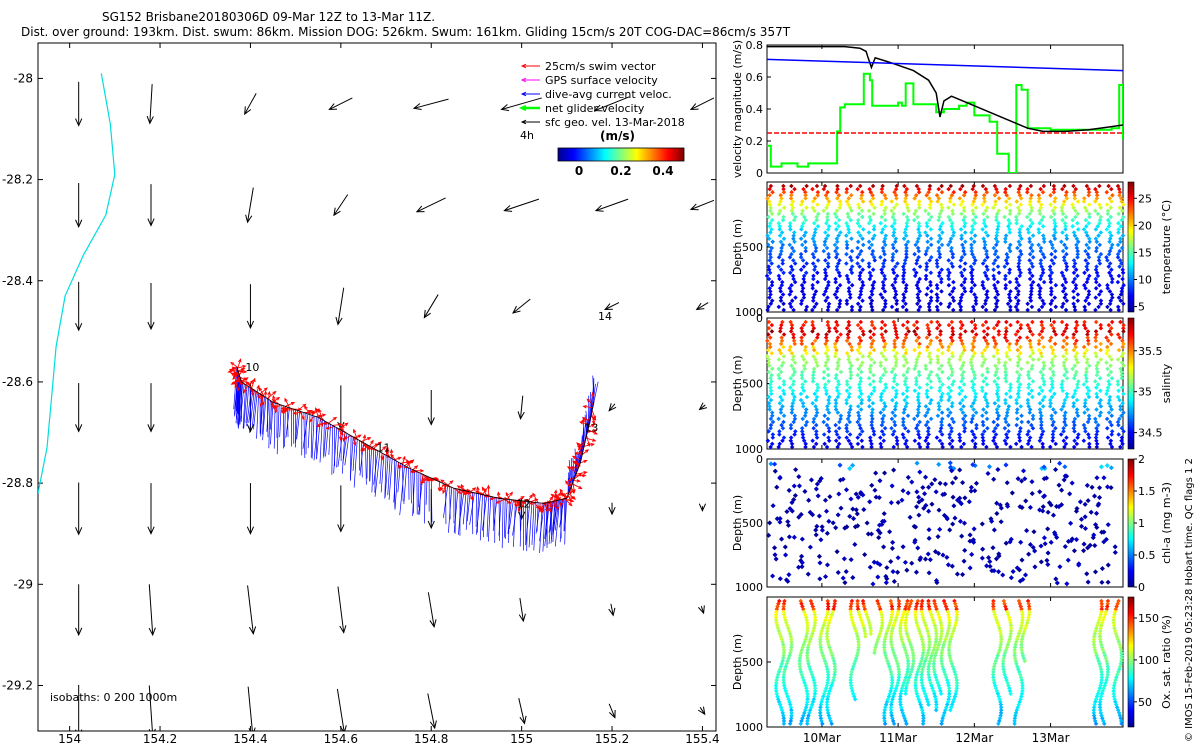 The image size is (1200, 750). What do you see at coordinates (737, 247) in the screenshot?
I see `temperature-ylabel: Depth (m)` at bounding box center [737, 247].